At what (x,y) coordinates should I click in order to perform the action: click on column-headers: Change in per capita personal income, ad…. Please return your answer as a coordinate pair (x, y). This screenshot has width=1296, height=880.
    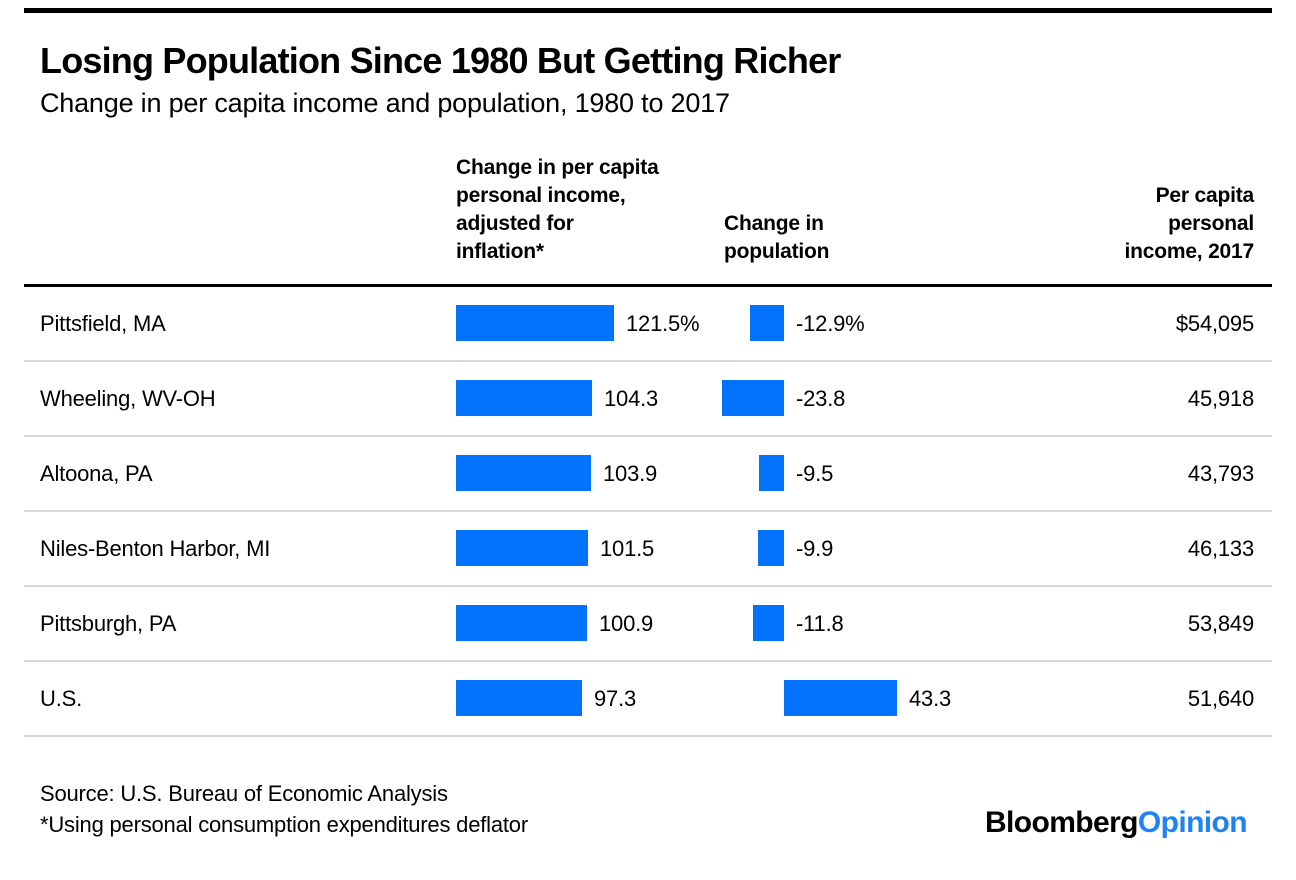
    Looking at the image, I should click on (648, 208).